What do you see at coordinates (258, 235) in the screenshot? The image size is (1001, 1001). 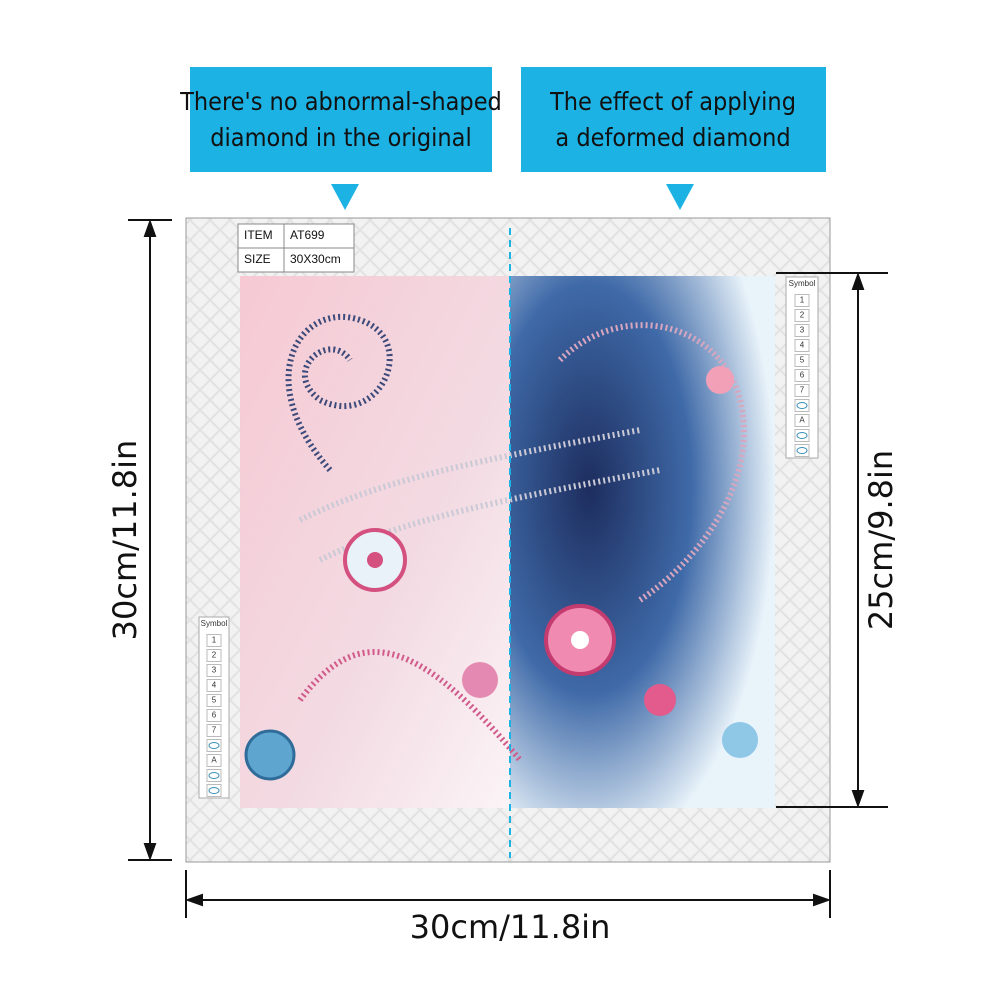 I see `table-cell: ITEM` at bounding box center [258, 235].